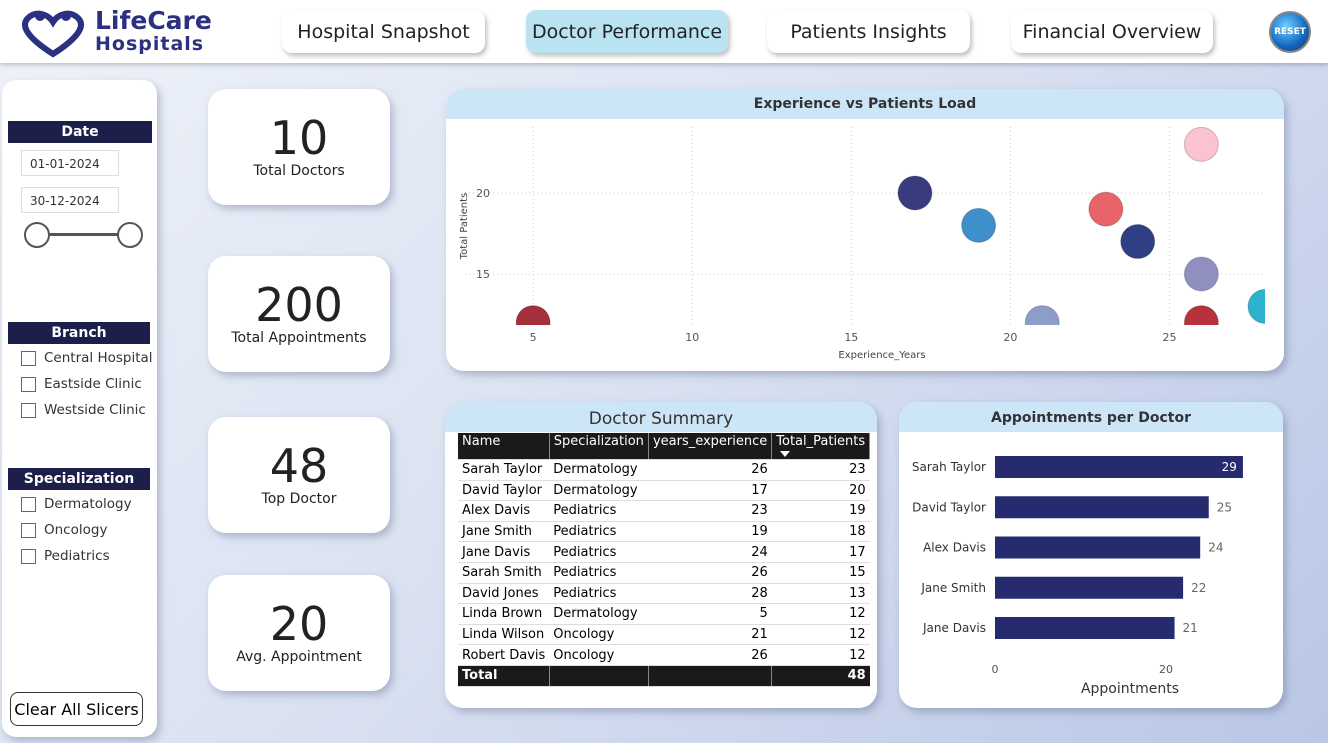  Describe the element at coordinates (83, 410) in the screenshot. I see `option: Westside Clinic` at that location.